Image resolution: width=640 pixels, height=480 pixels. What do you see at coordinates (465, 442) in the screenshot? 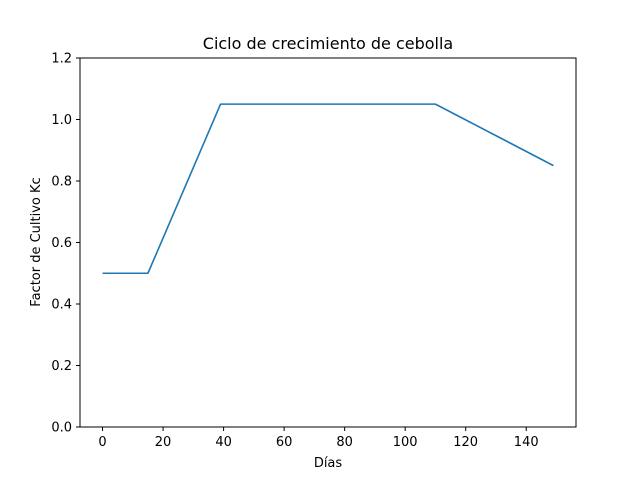
I see `x-tick-label: 120` at bounding box center [465, 442].